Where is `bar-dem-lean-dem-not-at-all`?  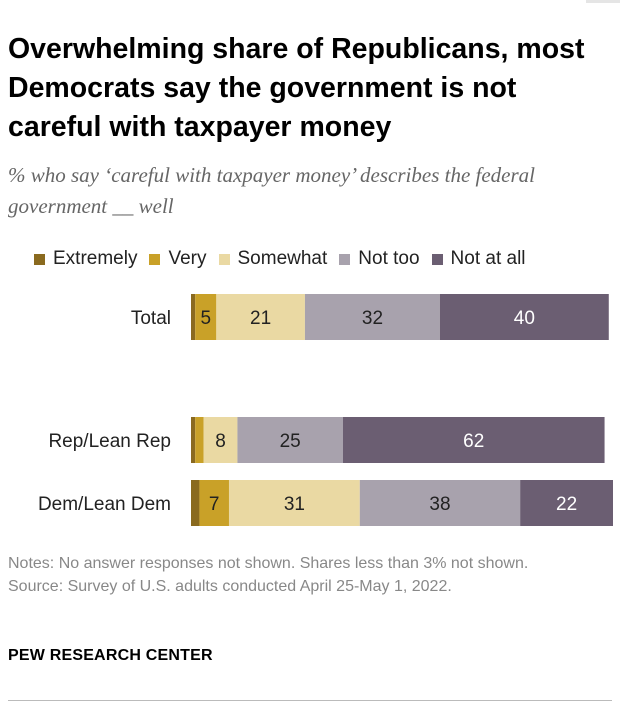
bar-dem-lean-dem-not-at-all is located at coordinates (566, 503).